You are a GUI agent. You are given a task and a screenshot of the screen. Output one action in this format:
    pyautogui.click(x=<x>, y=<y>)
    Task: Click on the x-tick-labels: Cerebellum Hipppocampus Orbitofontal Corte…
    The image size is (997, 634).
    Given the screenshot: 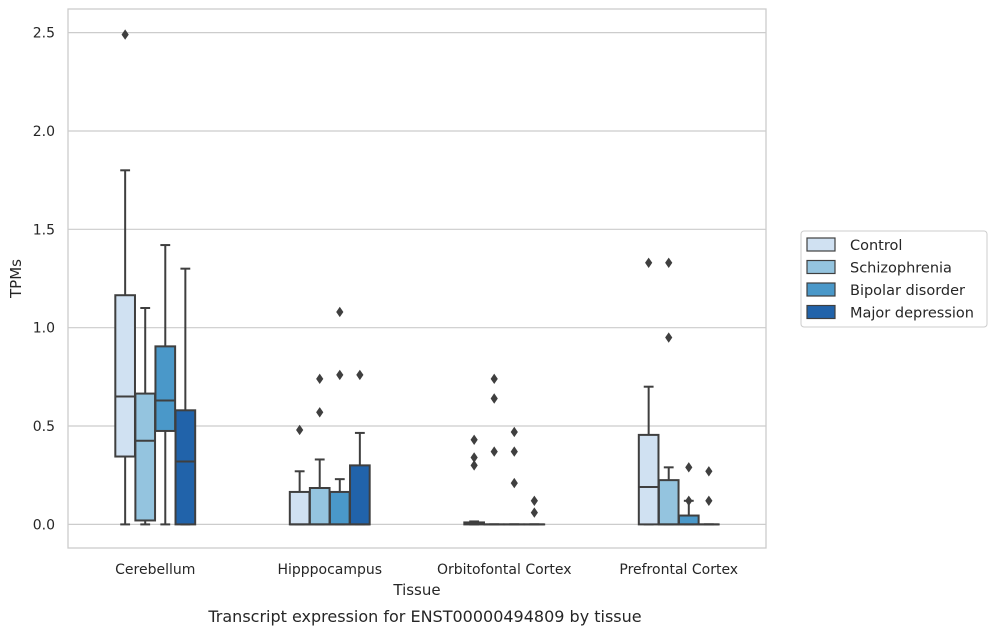 What is the action you would take?
    pyautogui.click(x=426, y=570)
    